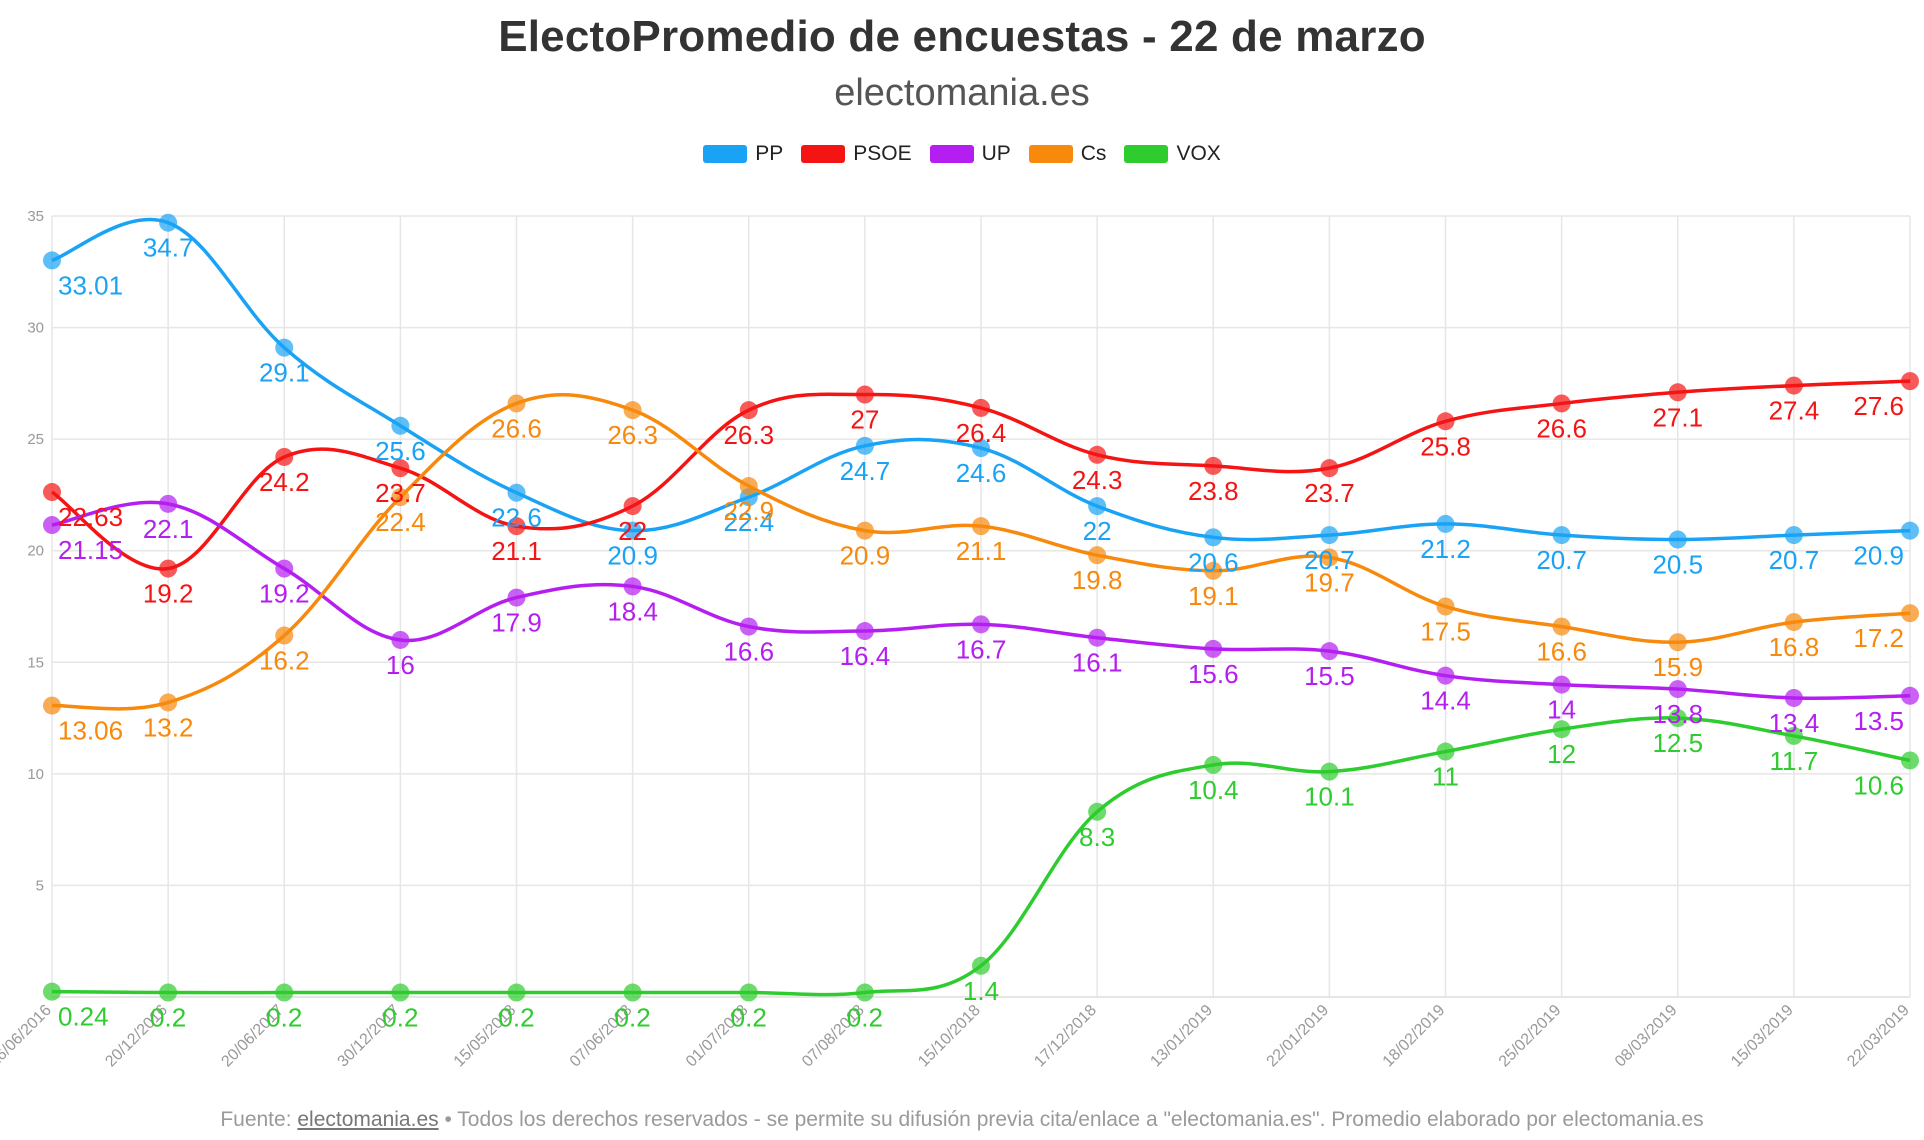 This screenshot has height=1140, width=1924. Describe the element at coordinates (748, 435) in the screenshot. I see `data-label-psoe: 26.3` at that location.